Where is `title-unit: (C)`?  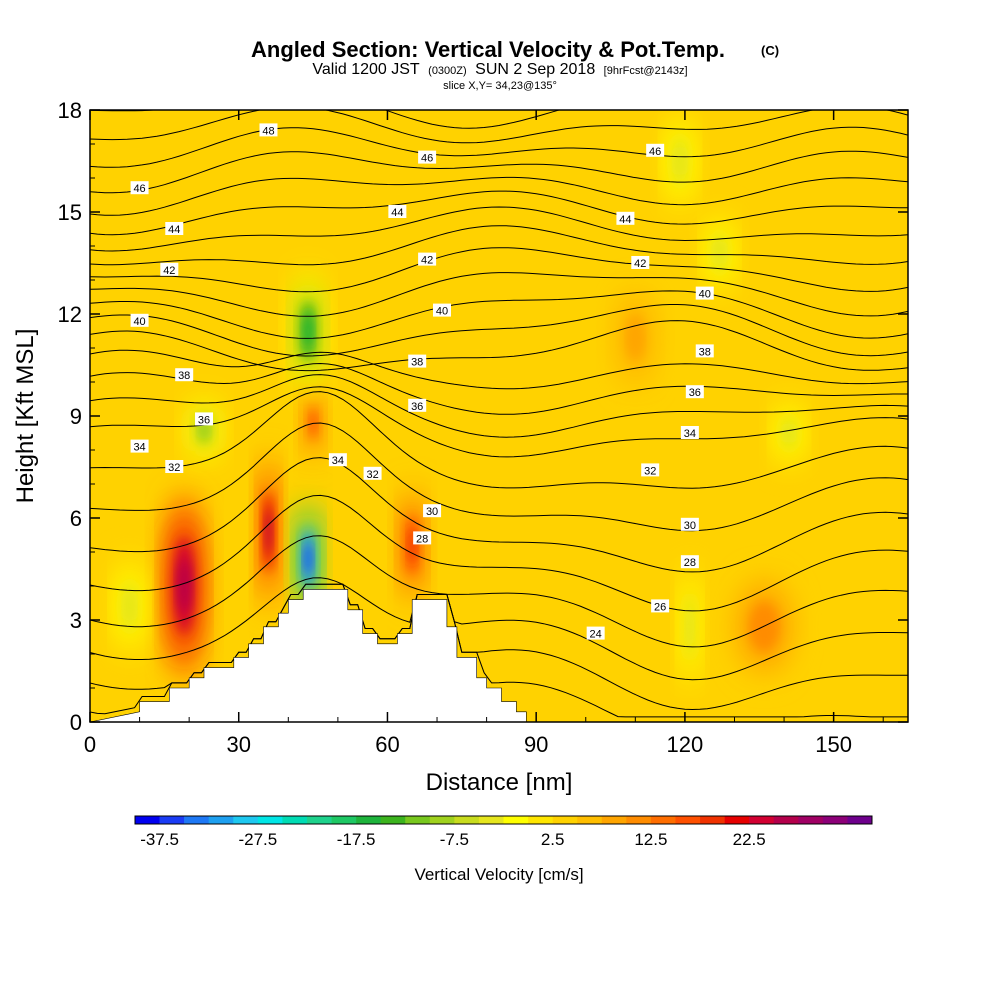 title-unit: (C) is located at coordinates (770, 50).